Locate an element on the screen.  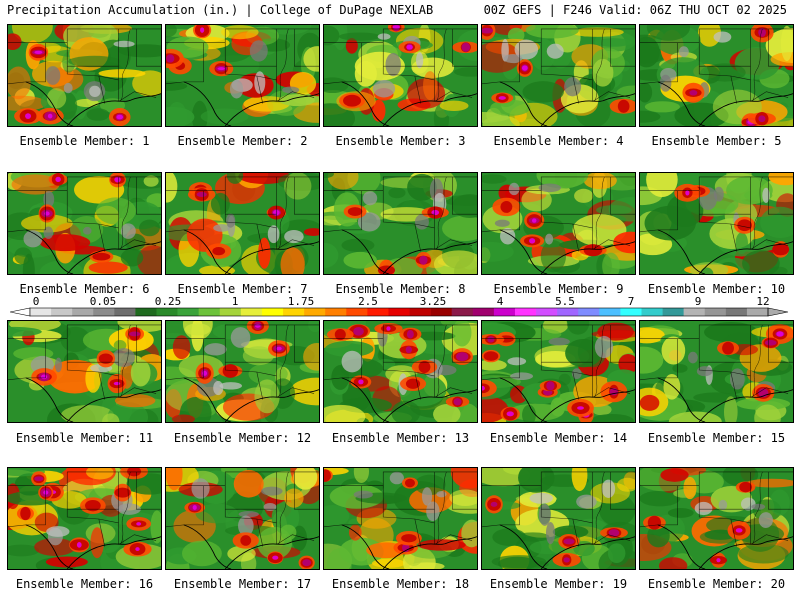
member-label-16: Ensemble Member: 16 is located at coordinates (84, 584).